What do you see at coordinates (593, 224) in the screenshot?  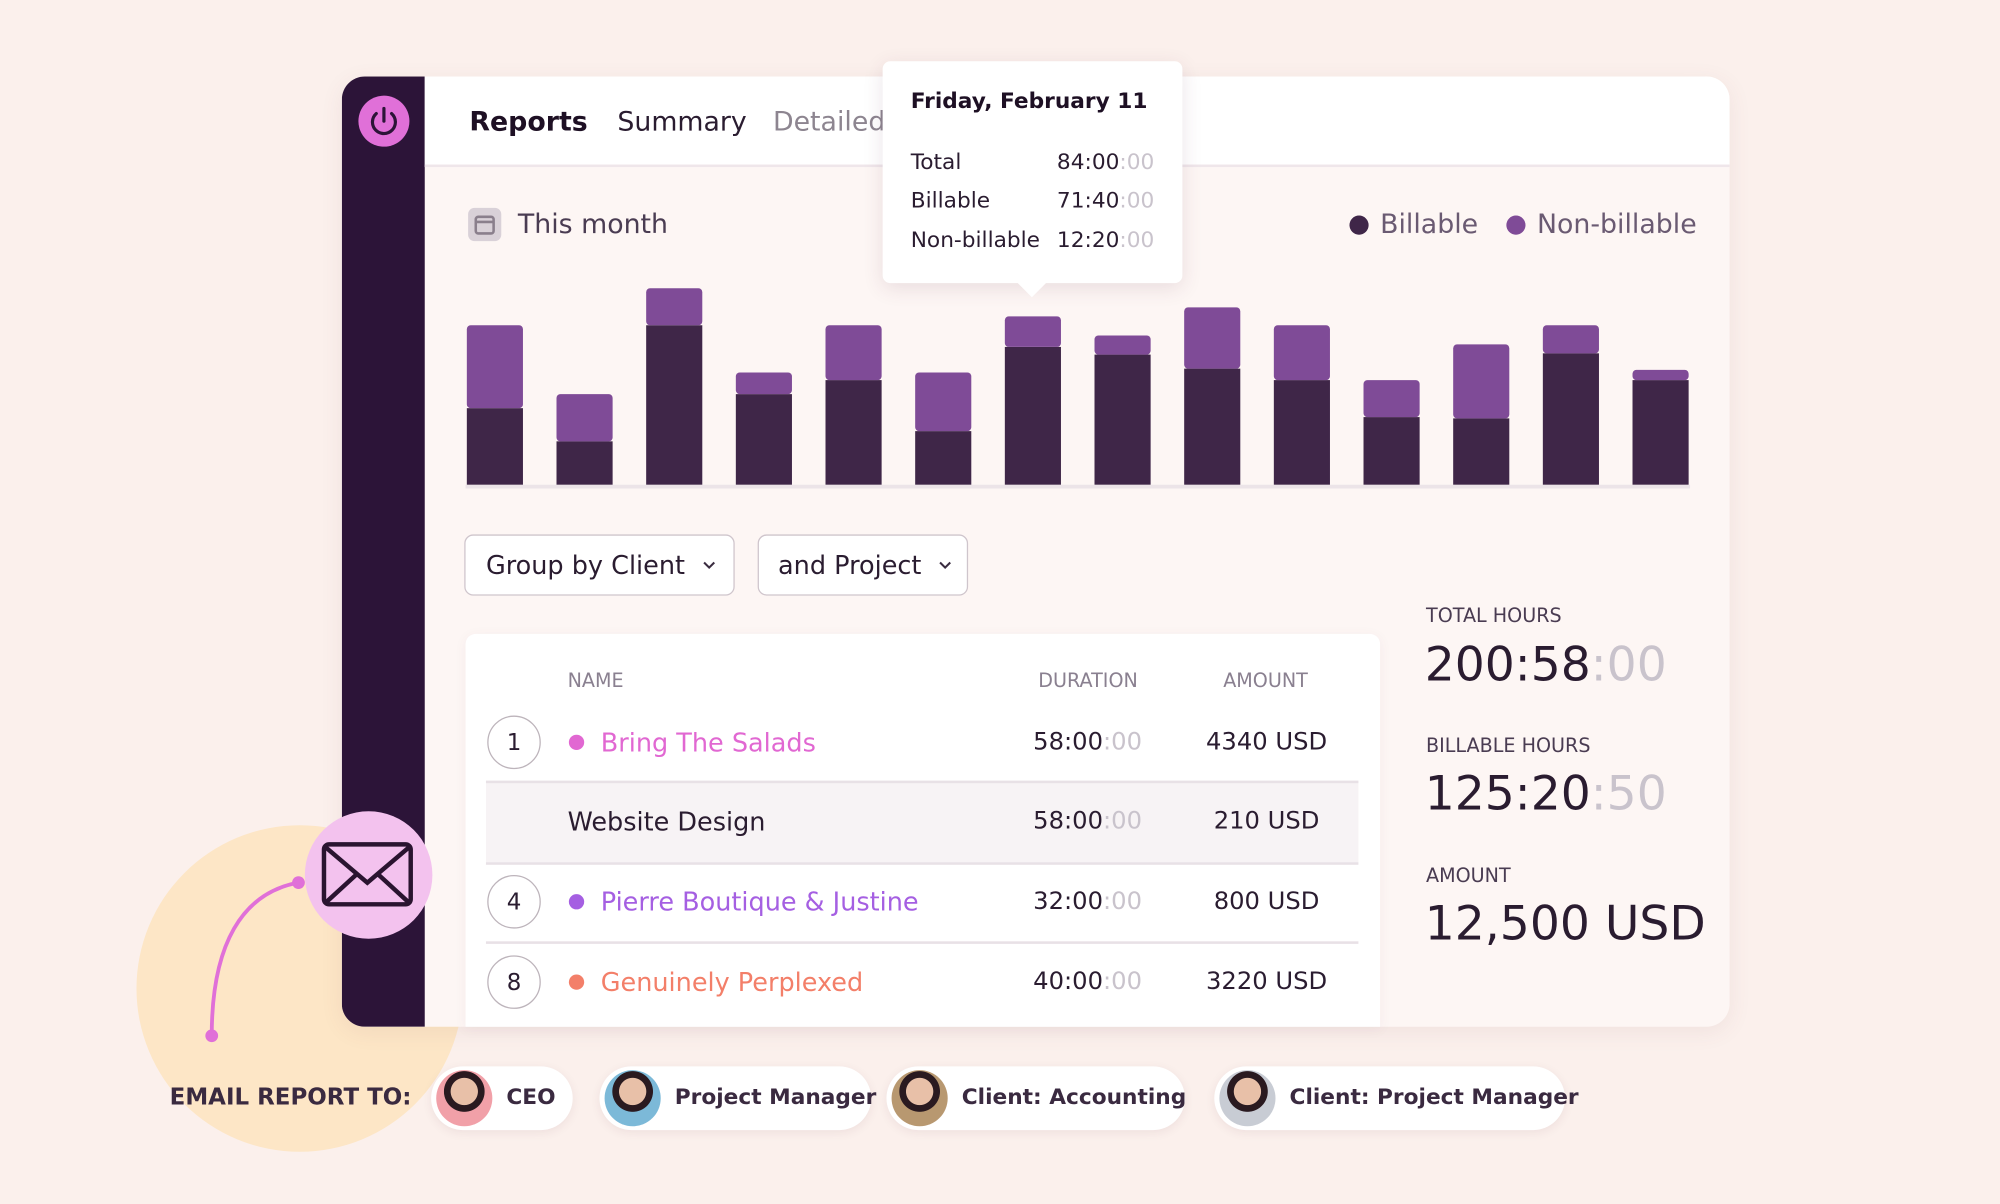 I see `period-label: This month` at bounding box center [593, 224].